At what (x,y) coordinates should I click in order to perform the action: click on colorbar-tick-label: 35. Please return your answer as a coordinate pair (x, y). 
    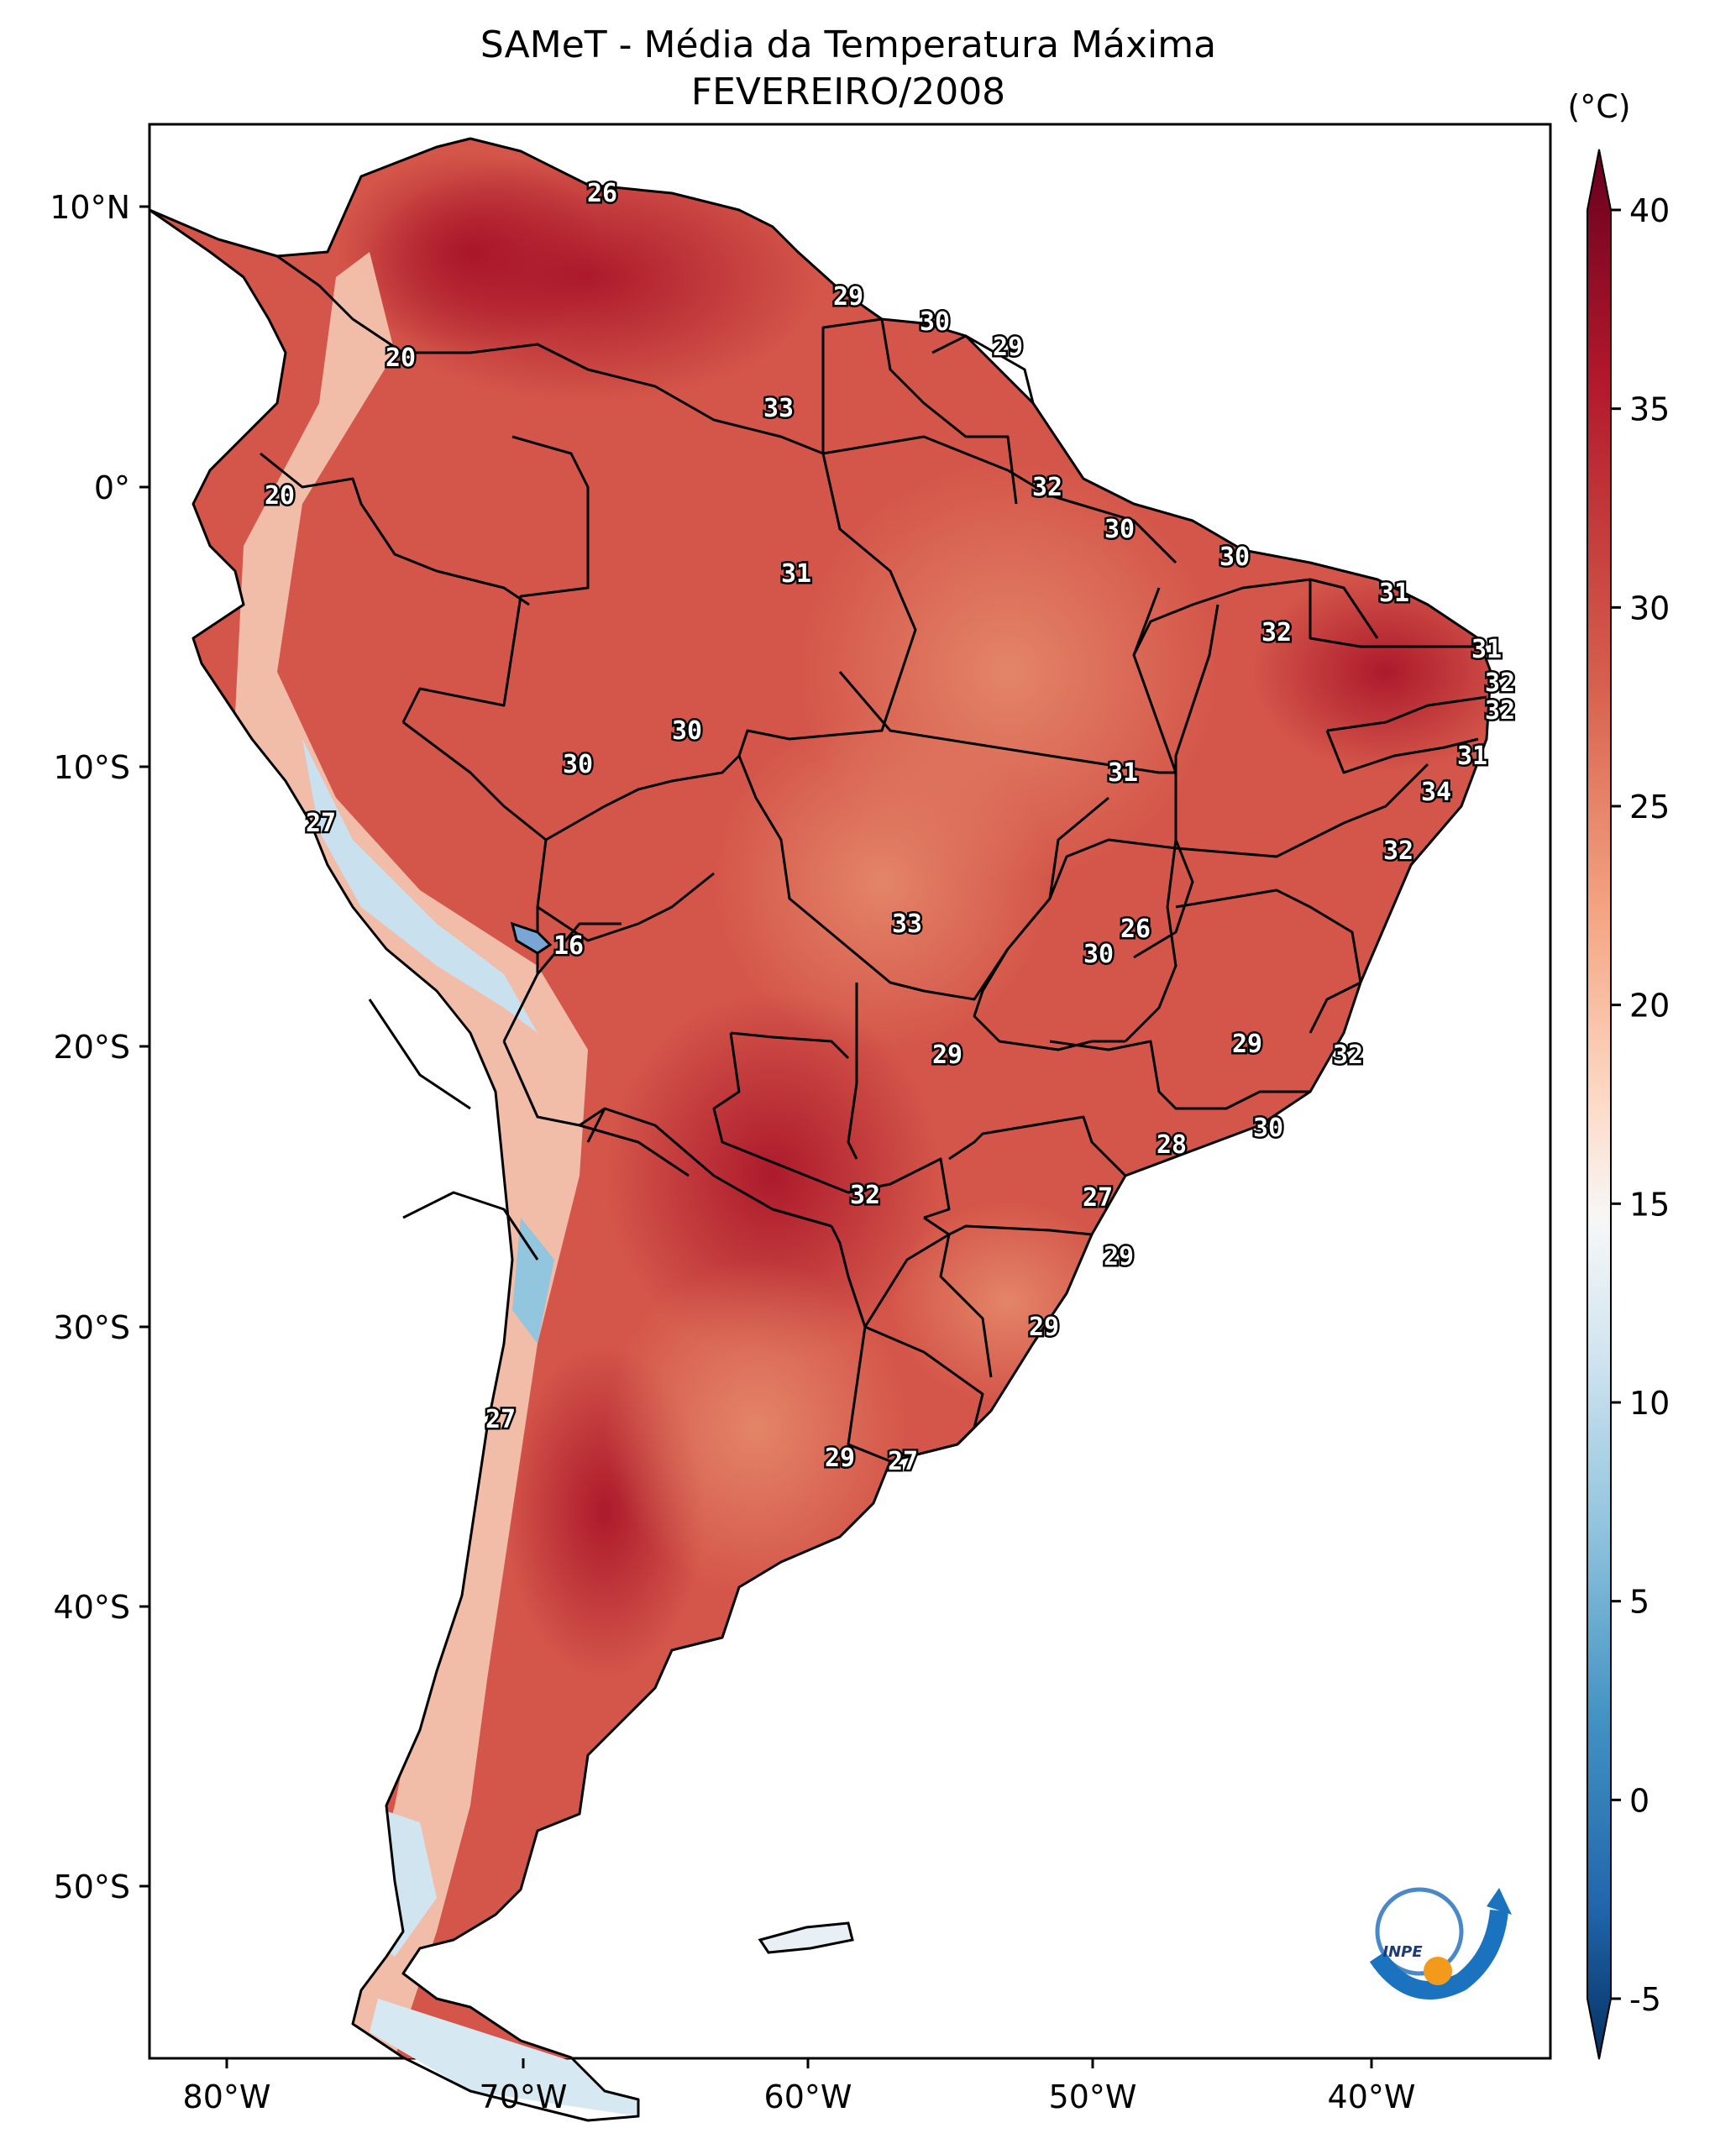
    Looking at the image, I should click on (1649, 409).